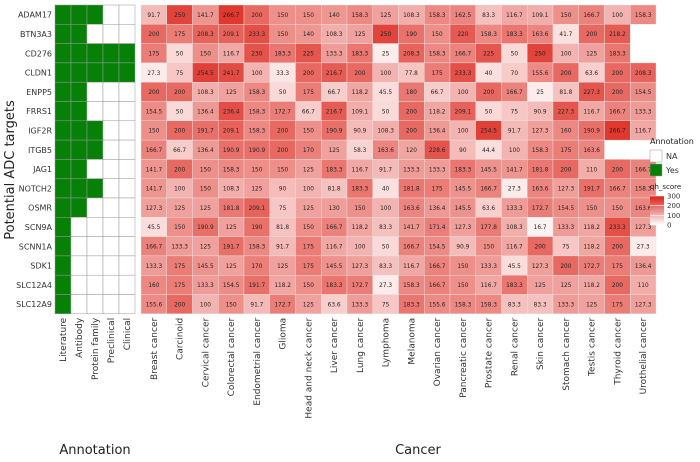 This screenshot has height=462, width=700. I want to click on cell-value-label: 130, so click(334, 209).